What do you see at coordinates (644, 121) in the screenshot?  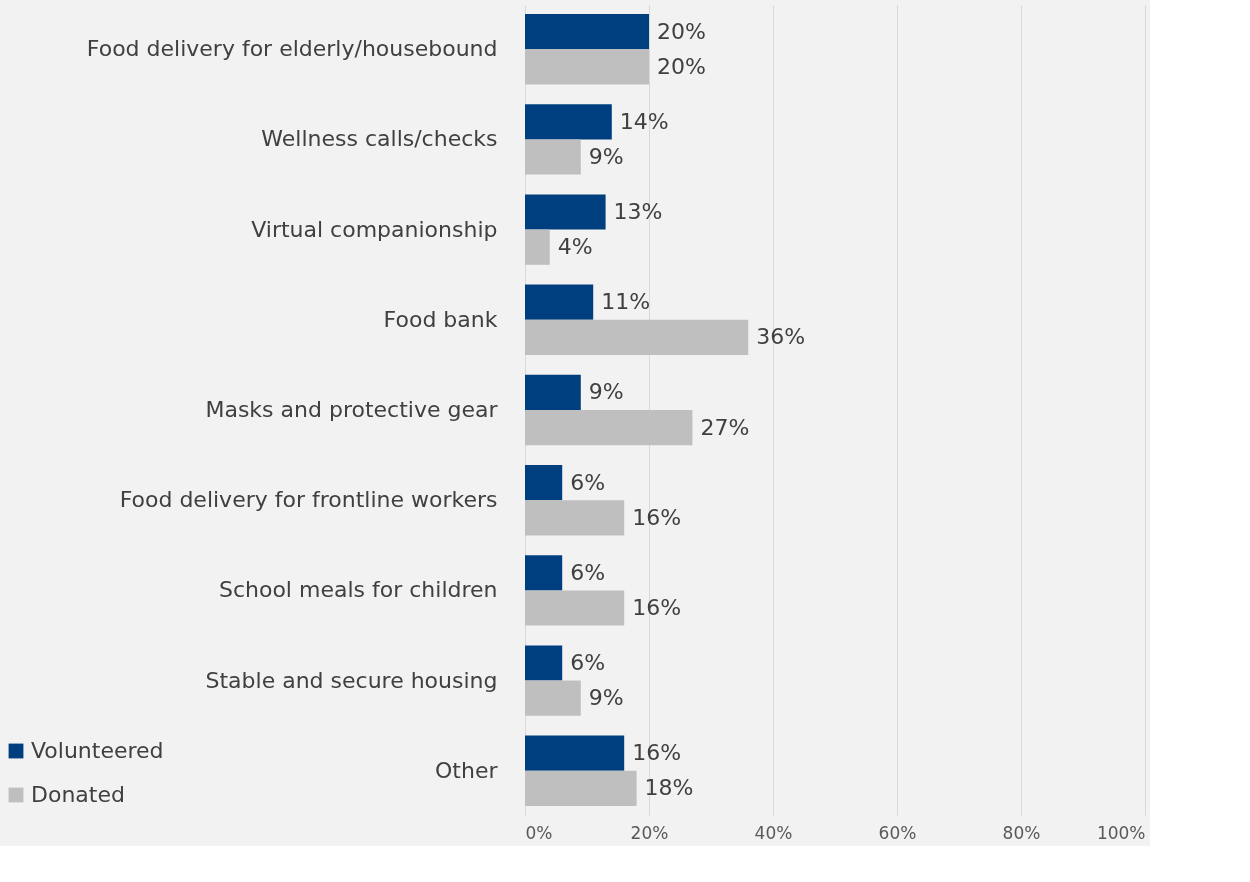 I see `data-label: 14%` at bounding box center [644, 121].